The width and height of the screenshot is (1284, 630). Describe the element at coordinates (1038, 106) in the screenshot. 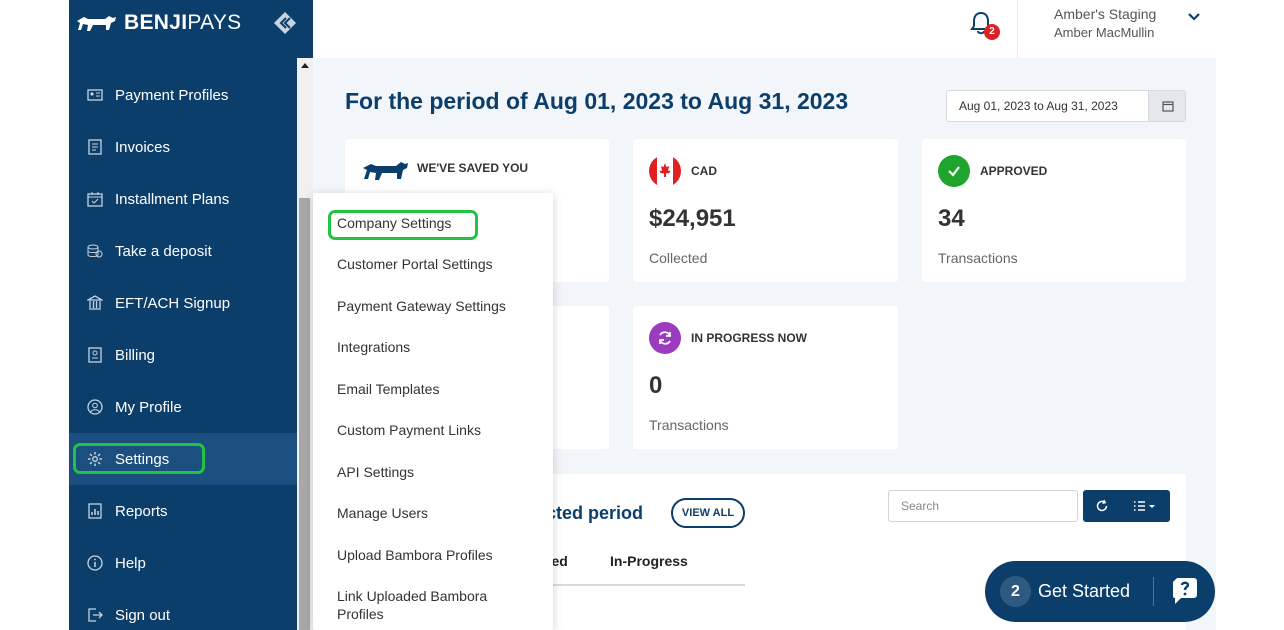

I see `date-range-value: Aug 01, 2023 to Aug 31, 2023` at that location.